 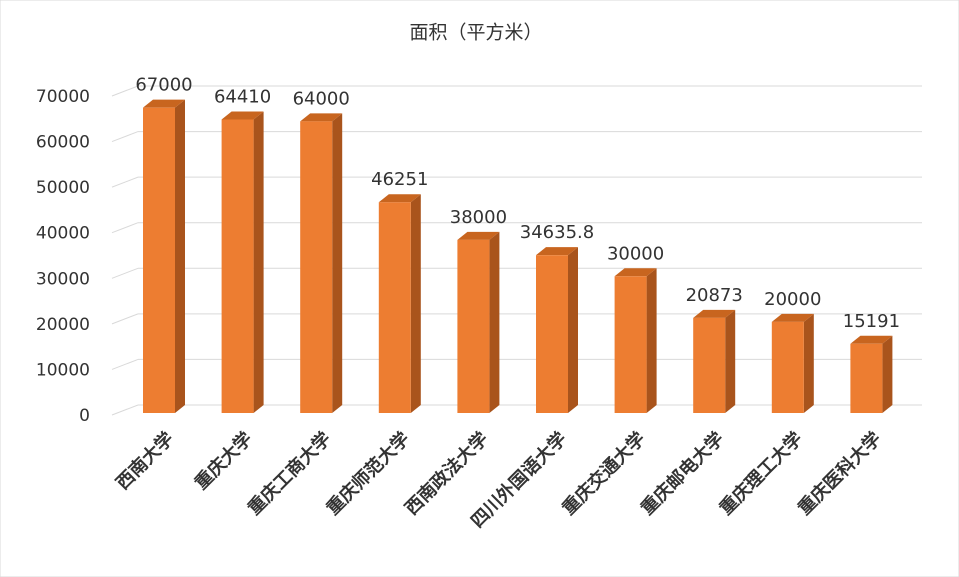 I want to click on value-label: 64000, so click(x=321, y=98).